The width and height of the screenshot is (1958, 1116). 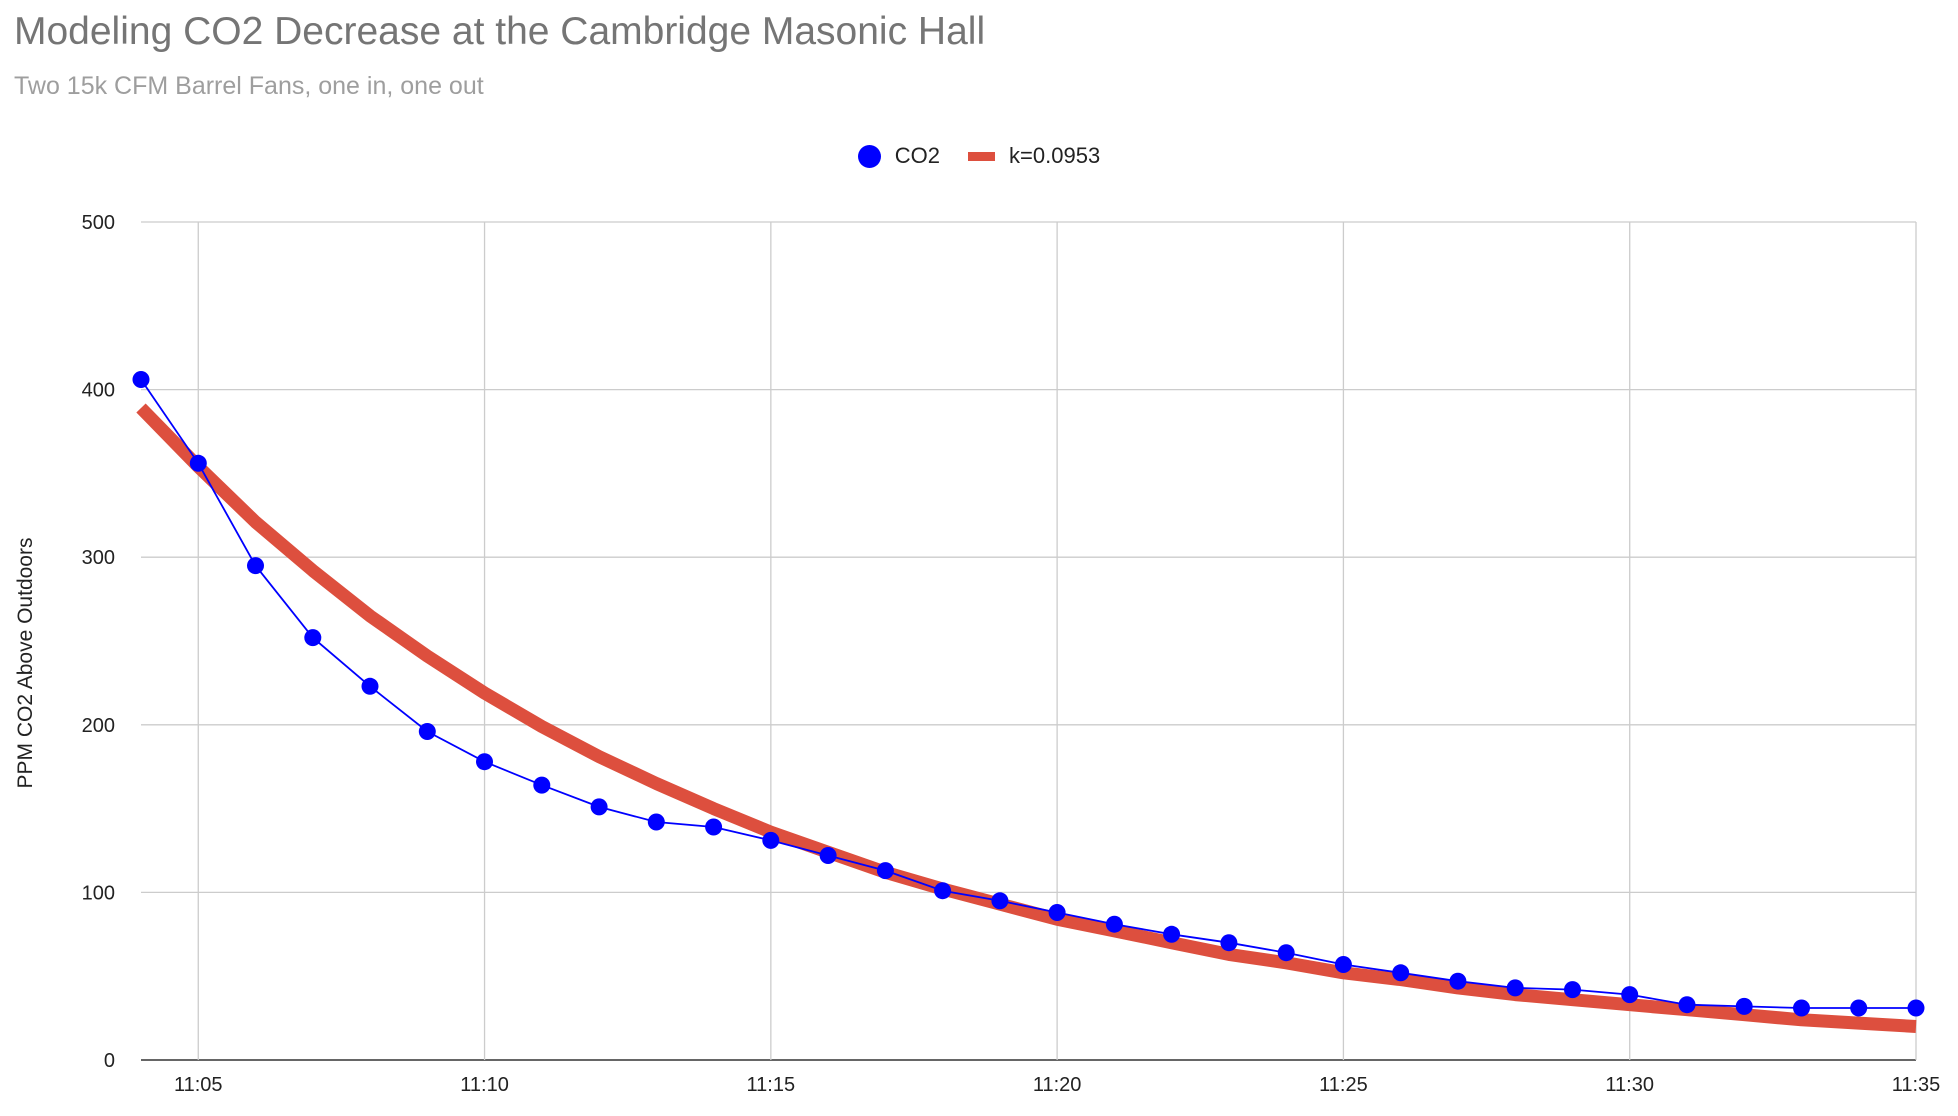 What do you see at coordinates (982, 156) in the screenshot?
I see `legend-marker-fit` at bounding box center [982, 156].